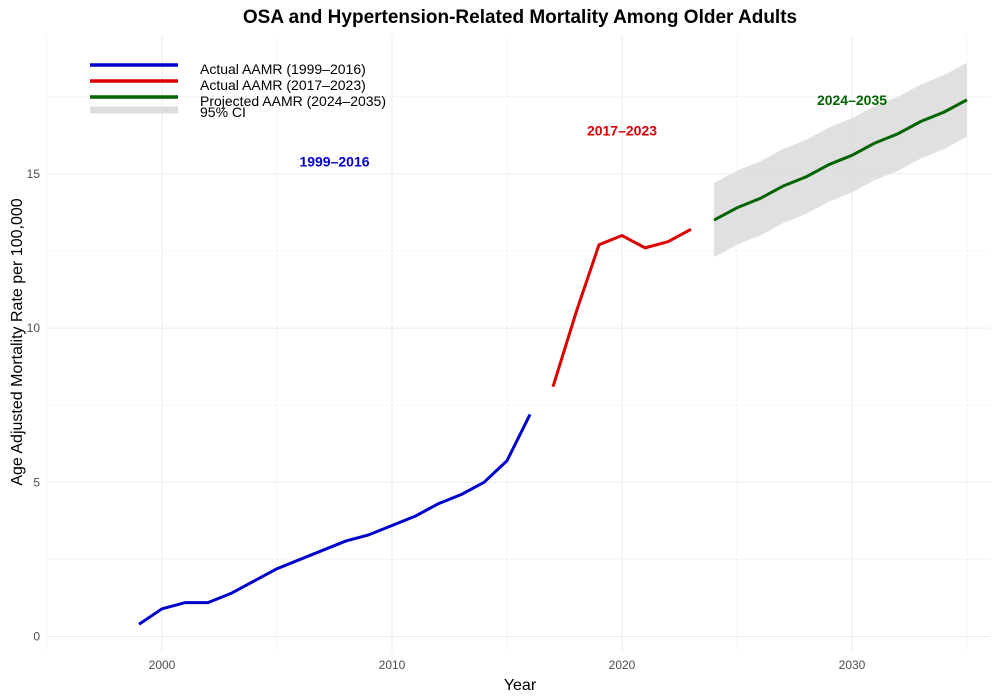 The width and height of the screenshot is (1000, 700). Describe the element at coordinates (17, 341) in the screenshot. I see `y-axis-label: Age Adjusted Mortality Rate per 100,000` at that location.